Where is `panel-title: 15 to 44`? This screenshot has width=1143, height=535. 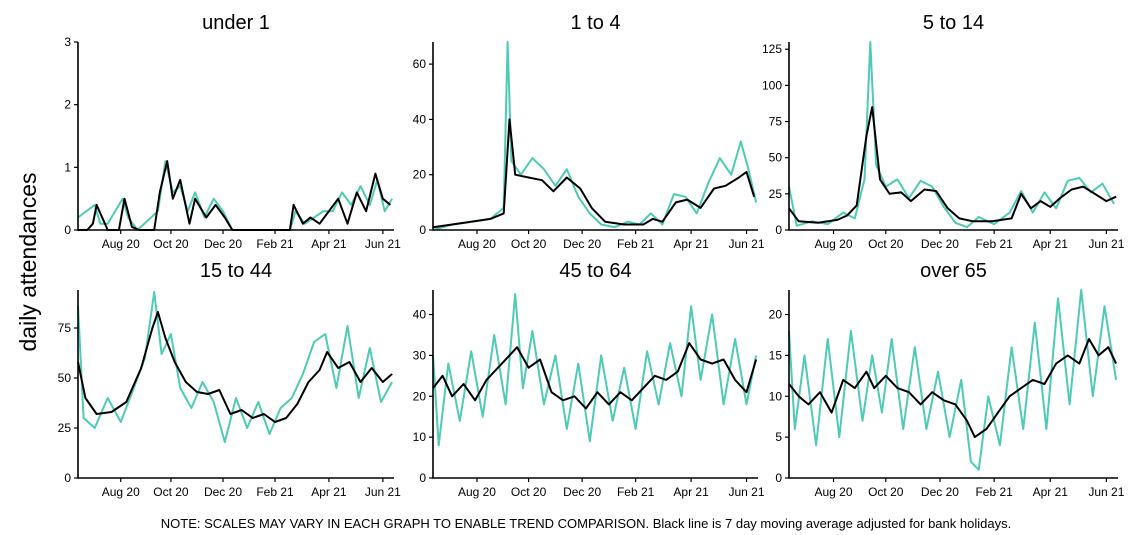 panel-title: 15 to 44 is located at coordinates (236, 271).